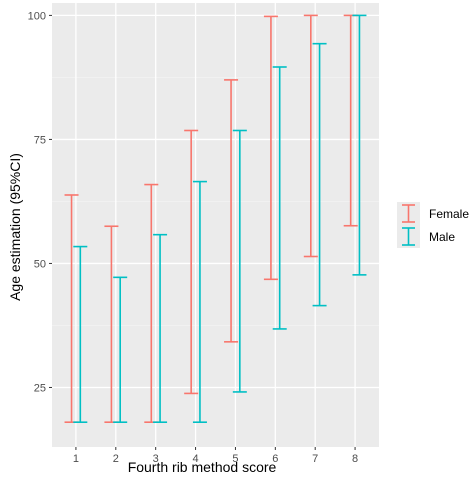 This screenshot has width=474, height=481. I want to click on legend-item-male: Male, so click(426, 236).